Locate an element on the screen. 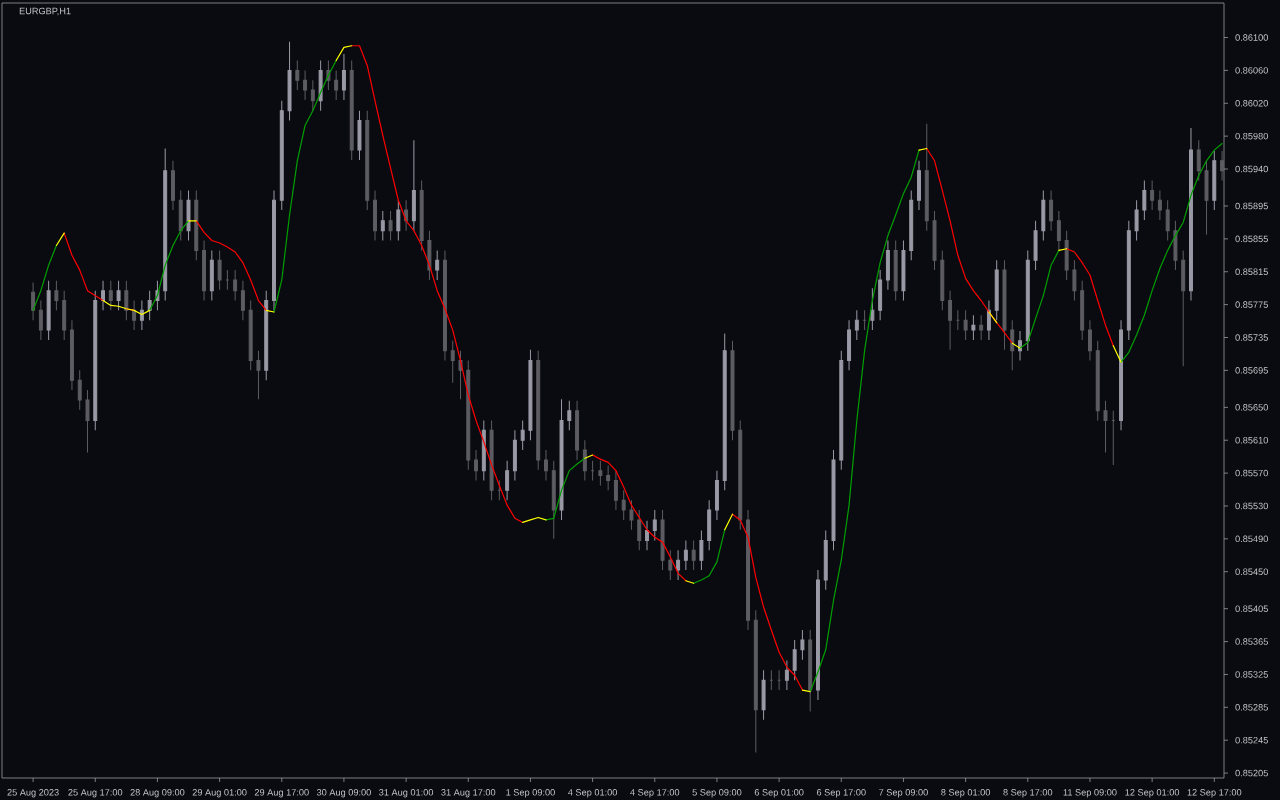  x-tick-label: 8 Sep 01:00 is located at coordinates (966, 793).